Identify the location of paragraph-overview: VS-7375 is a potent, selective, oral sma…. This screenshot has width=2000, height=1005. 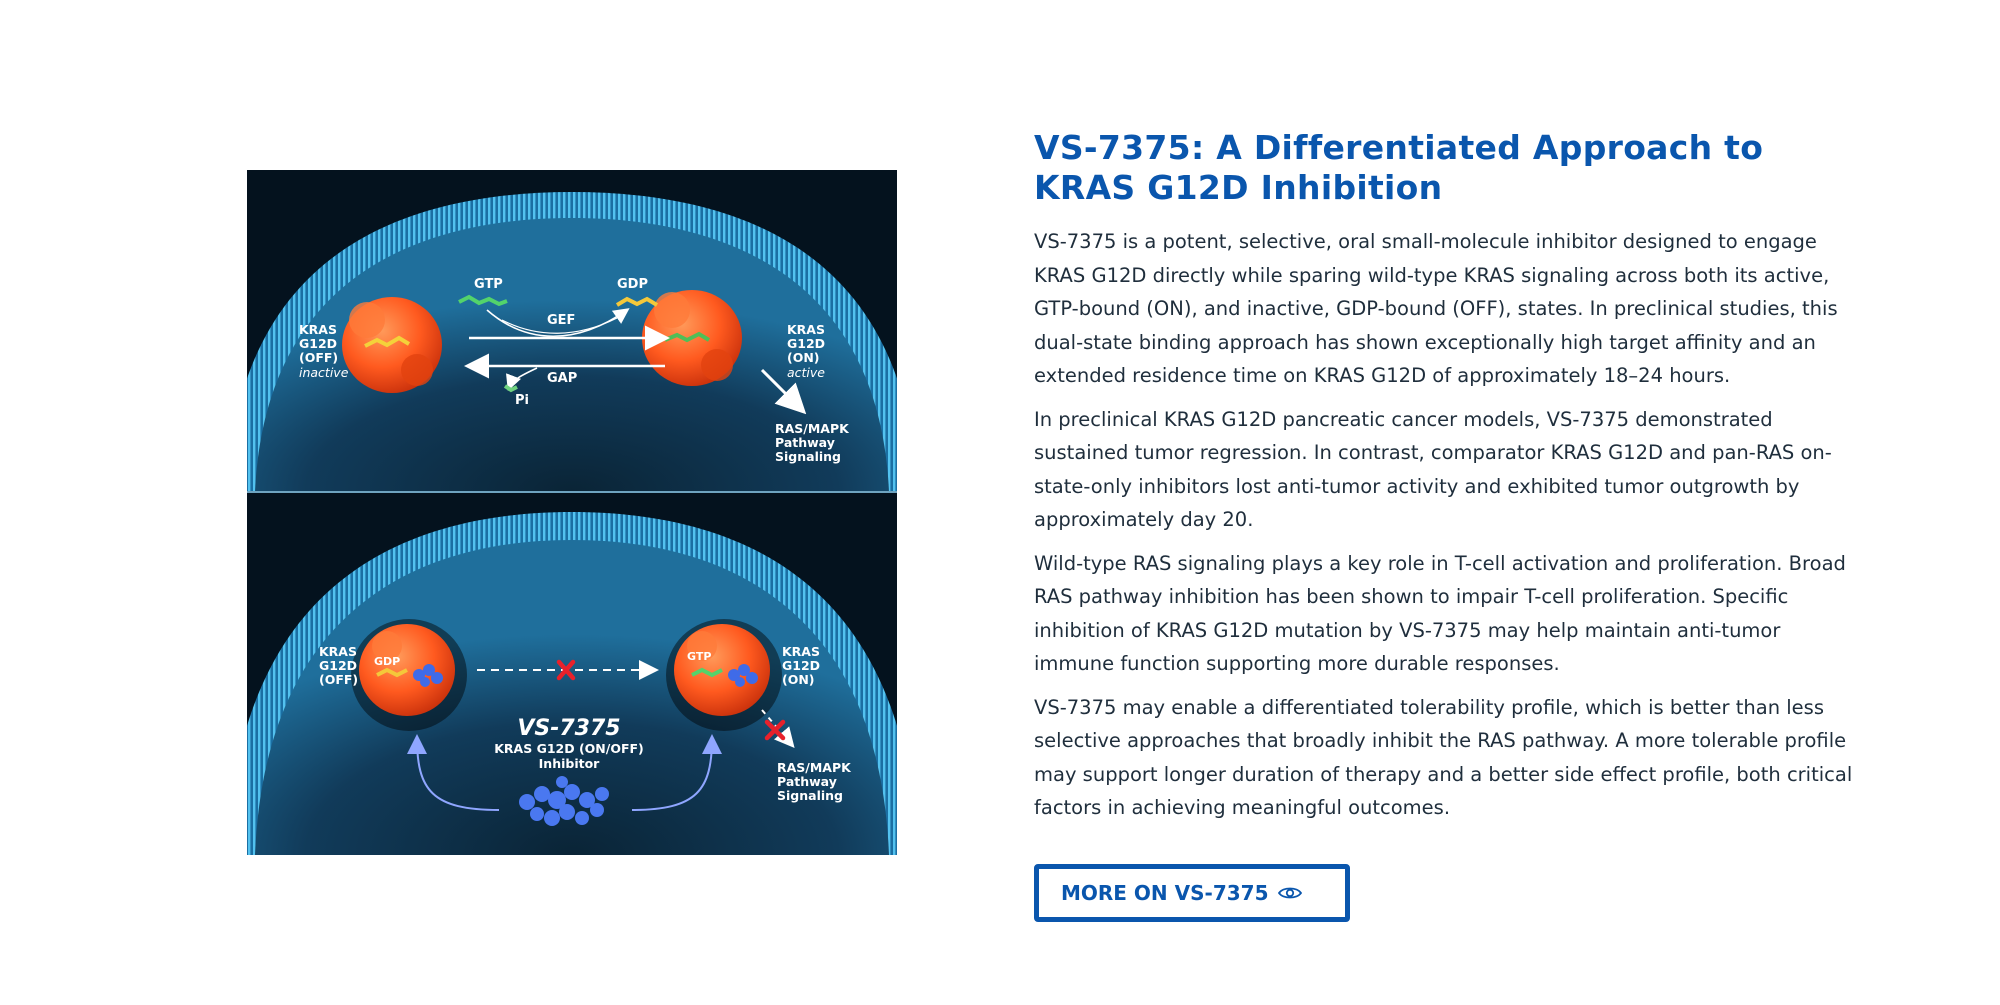
(1436, 308).